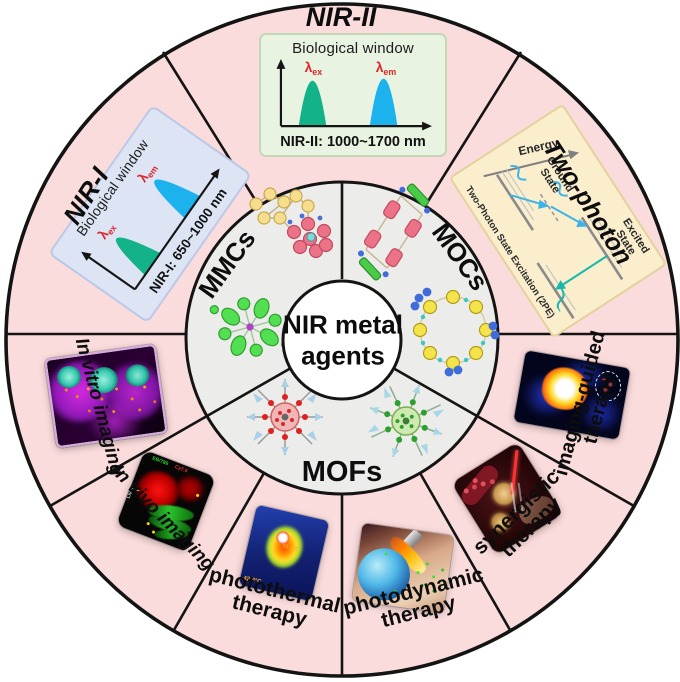 The height and width of the screenshot is (682, 680). I want to click on mof-molecule-red-icon, so click(285, 417).